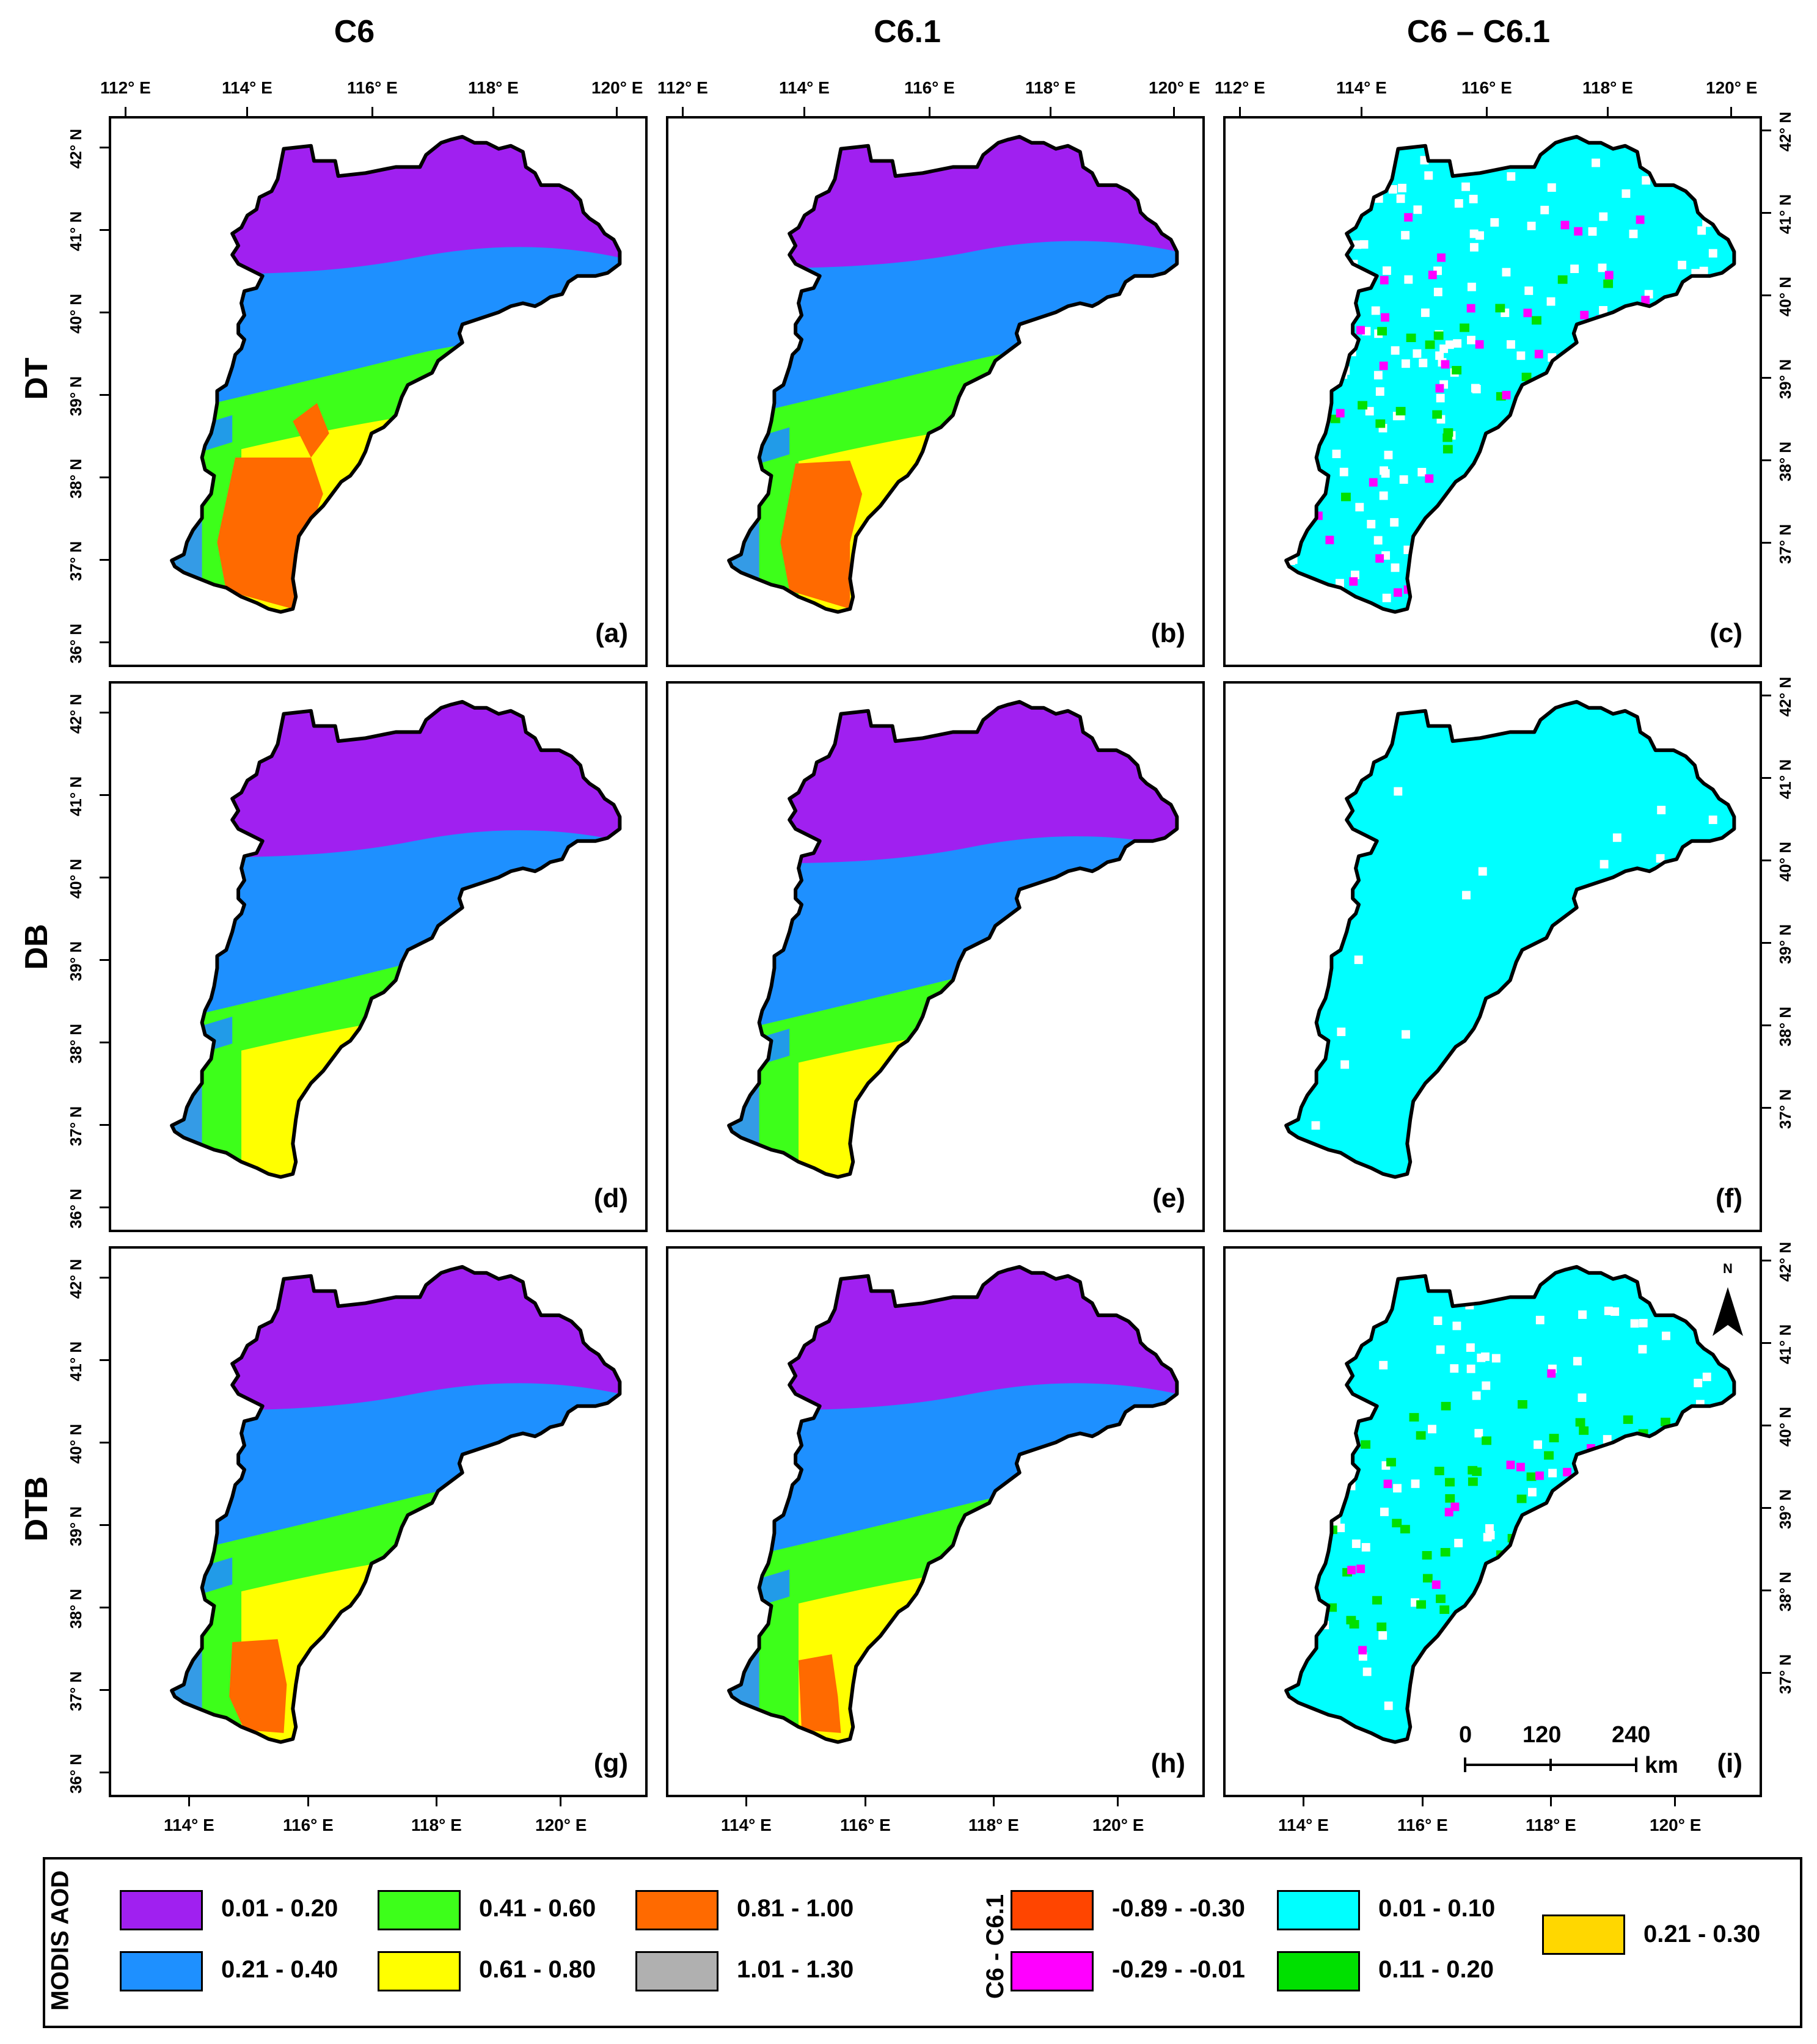  I want to click on lat-tick-right-0-6: 42° N, so click(1785, 131).